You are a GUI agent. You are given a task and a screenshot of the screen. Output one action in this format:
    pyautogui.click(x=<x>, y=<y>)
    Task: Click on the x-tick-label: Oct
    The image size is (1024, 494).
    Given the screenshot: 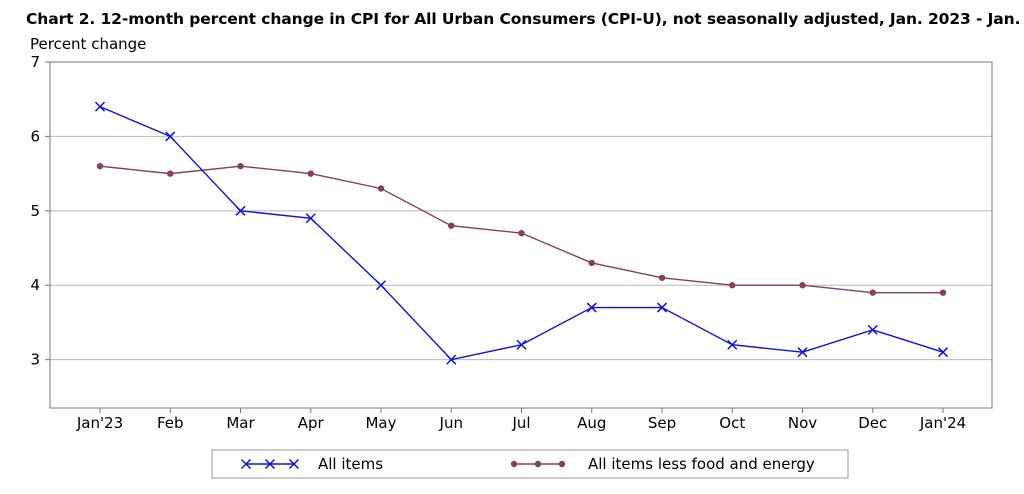 What is the action you would take?
    pyautogui.click(x=732, y=423)
    